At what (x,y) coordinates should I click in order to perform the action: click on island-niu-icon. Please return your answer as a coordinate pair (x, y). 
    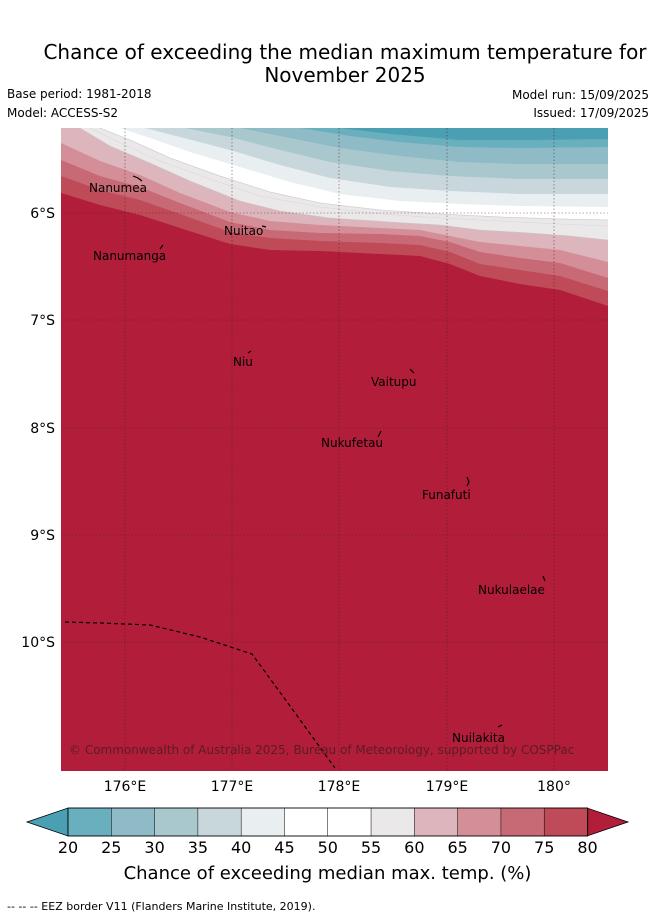
    Looking at the image, I should click on (249, 352).